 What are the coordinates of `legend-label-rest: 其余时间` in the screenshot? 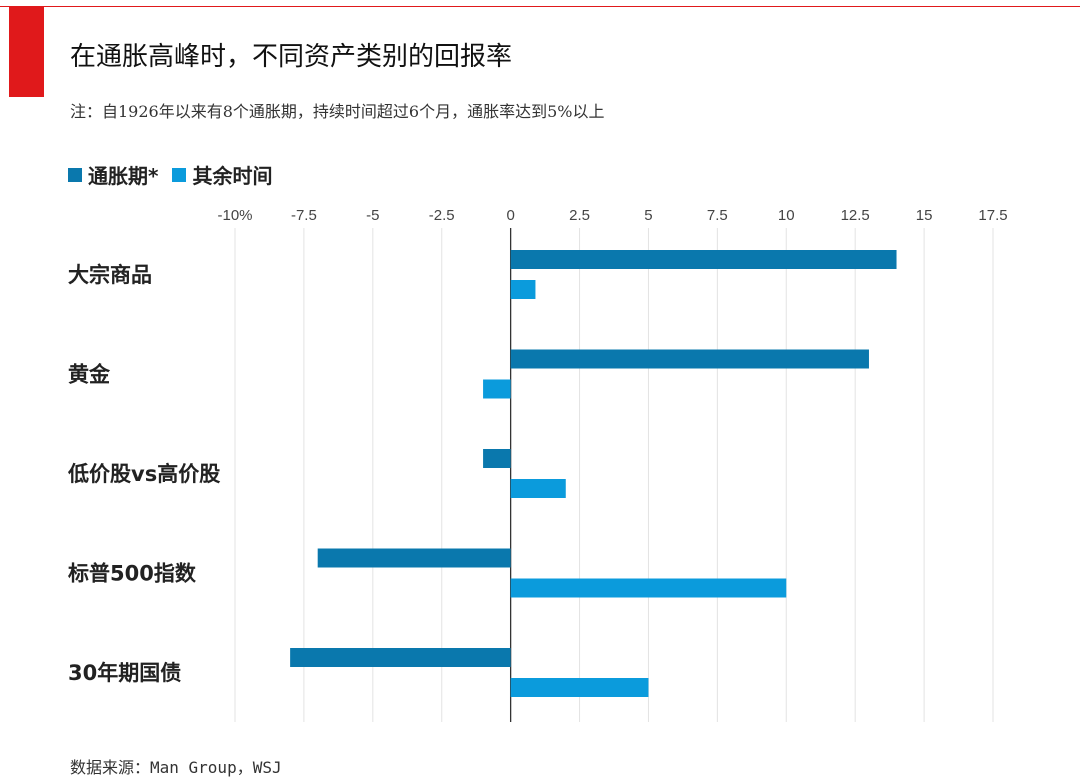 It's located at (232, 176).